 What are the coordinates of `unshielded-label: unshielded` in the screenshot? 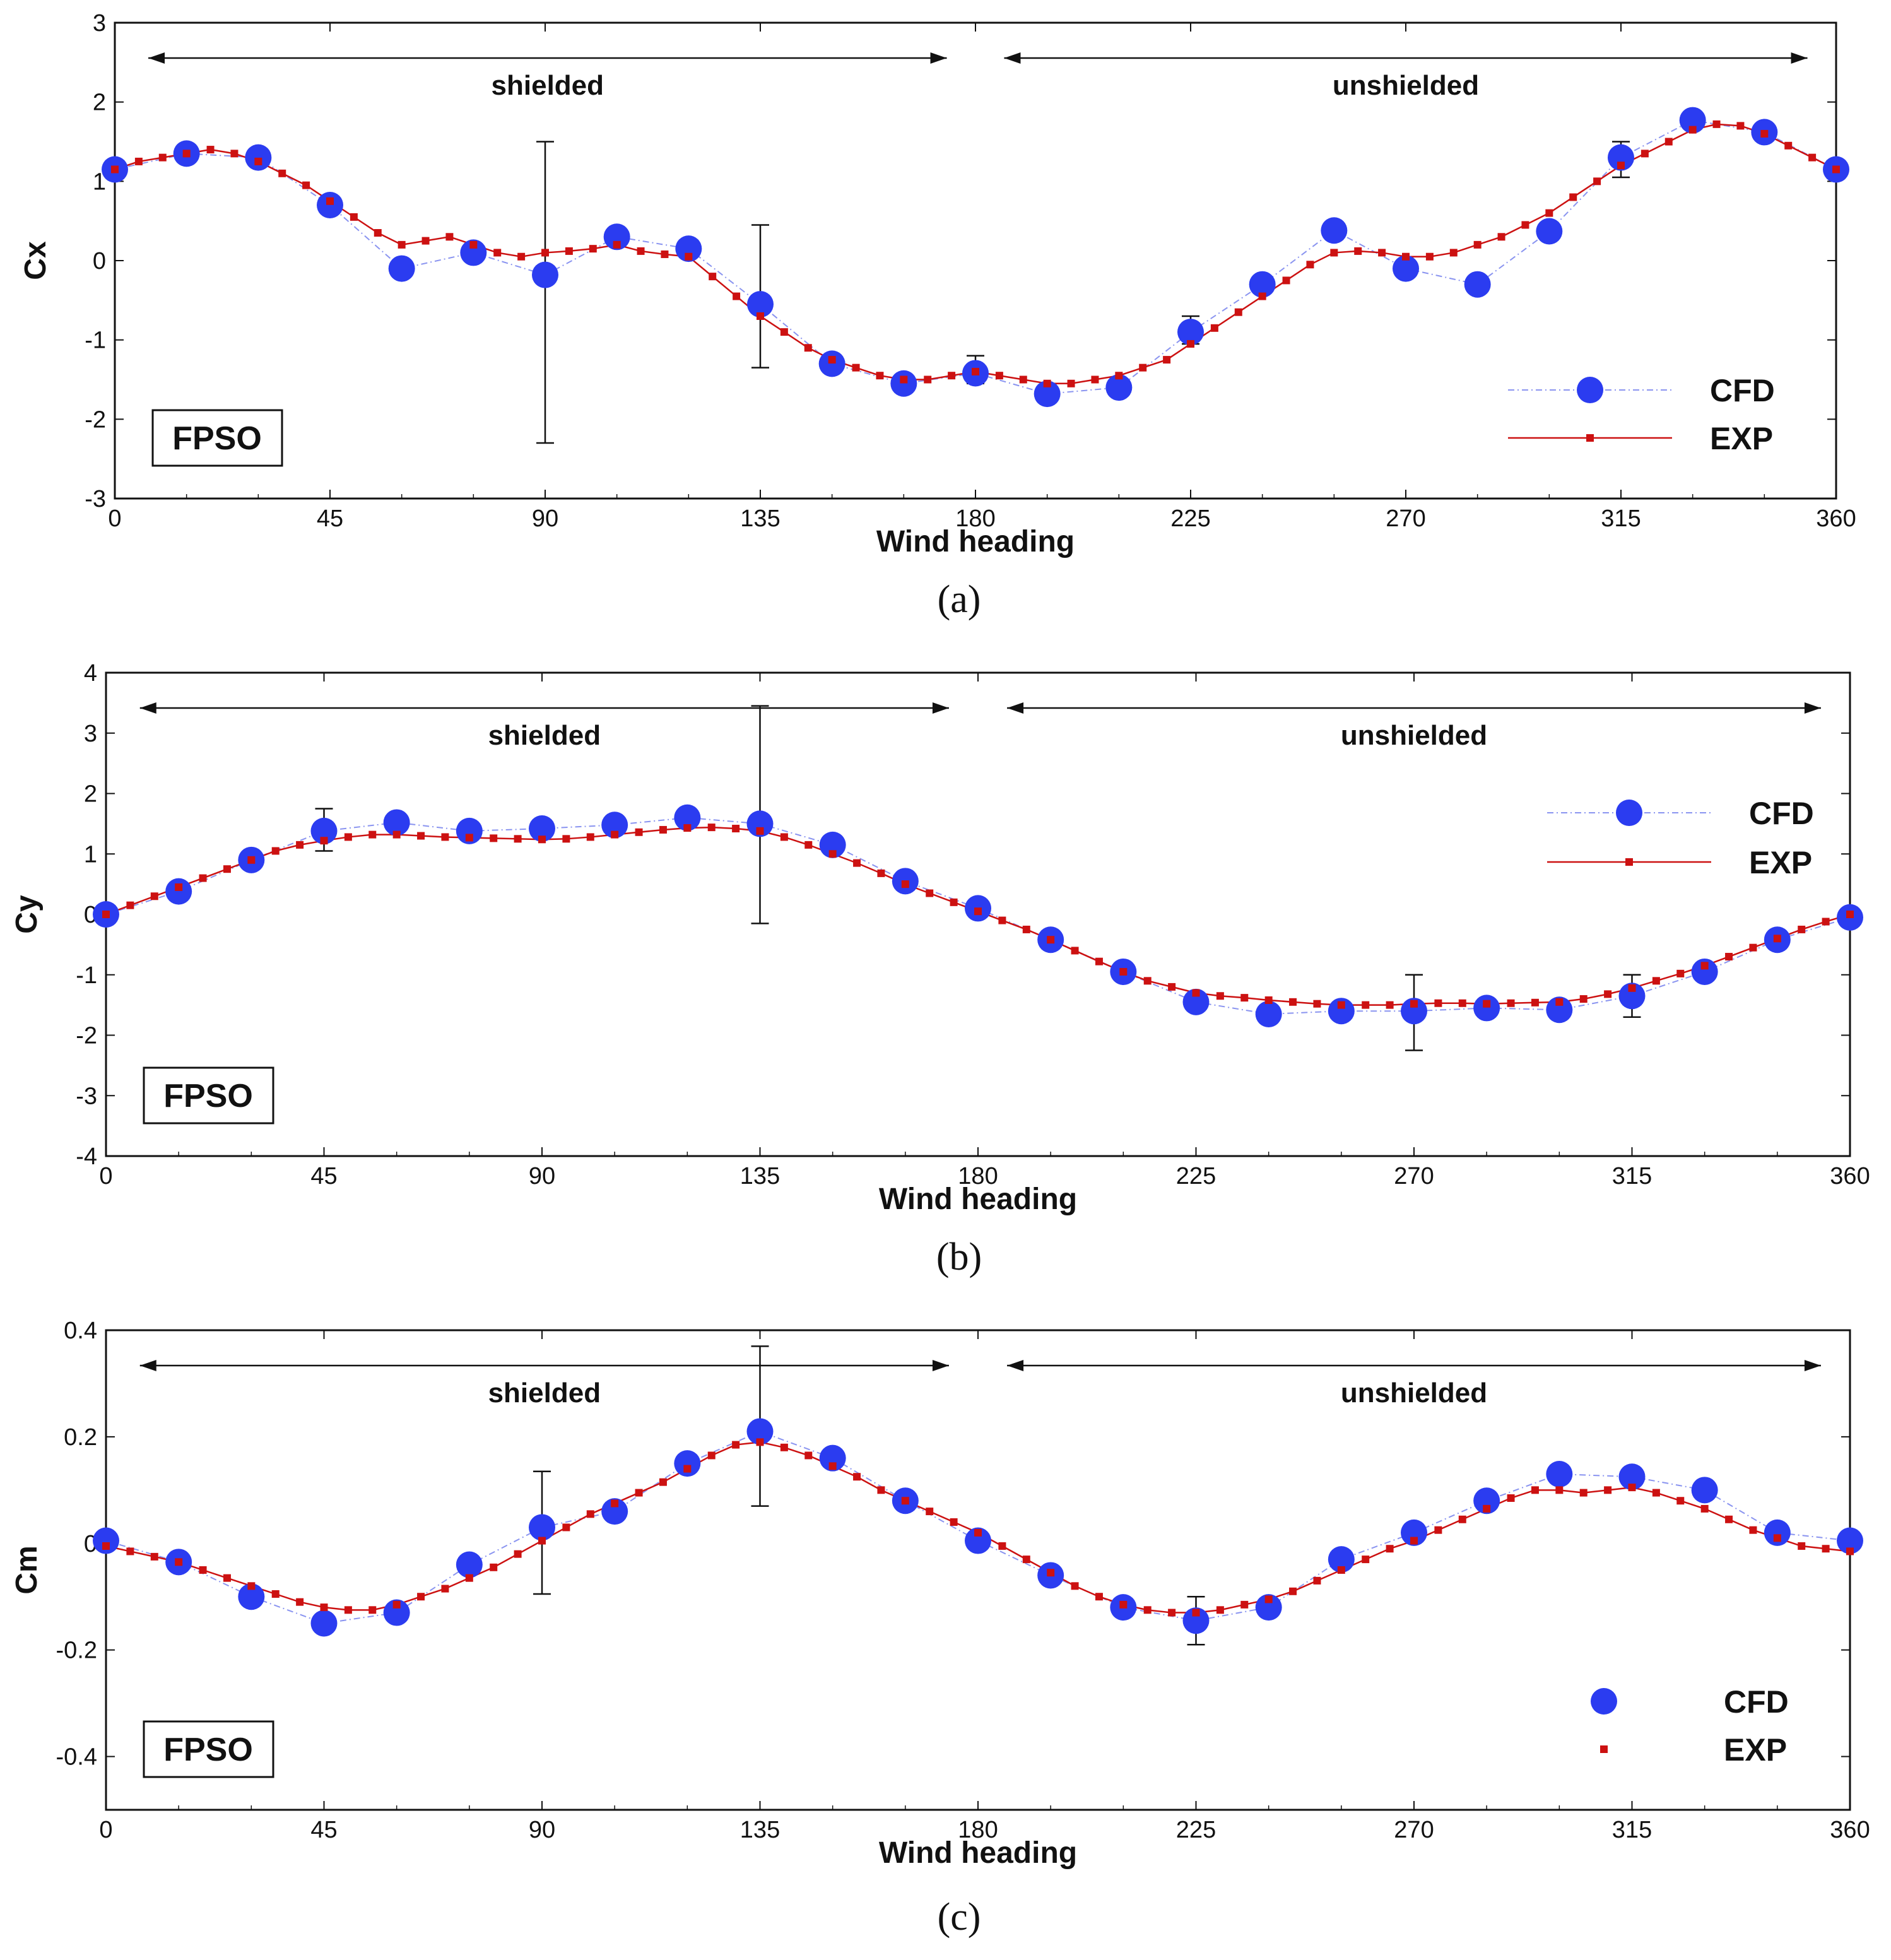 It's located at (1406, 85).